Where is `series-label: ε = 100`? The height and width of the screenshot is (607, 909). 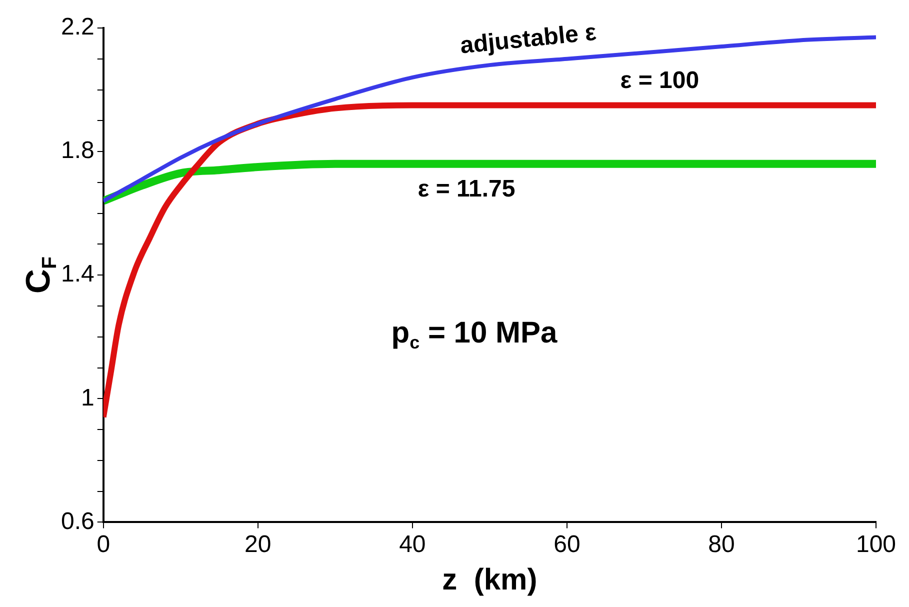 series-label: ε = 100 is located at coordinates (660, 80).